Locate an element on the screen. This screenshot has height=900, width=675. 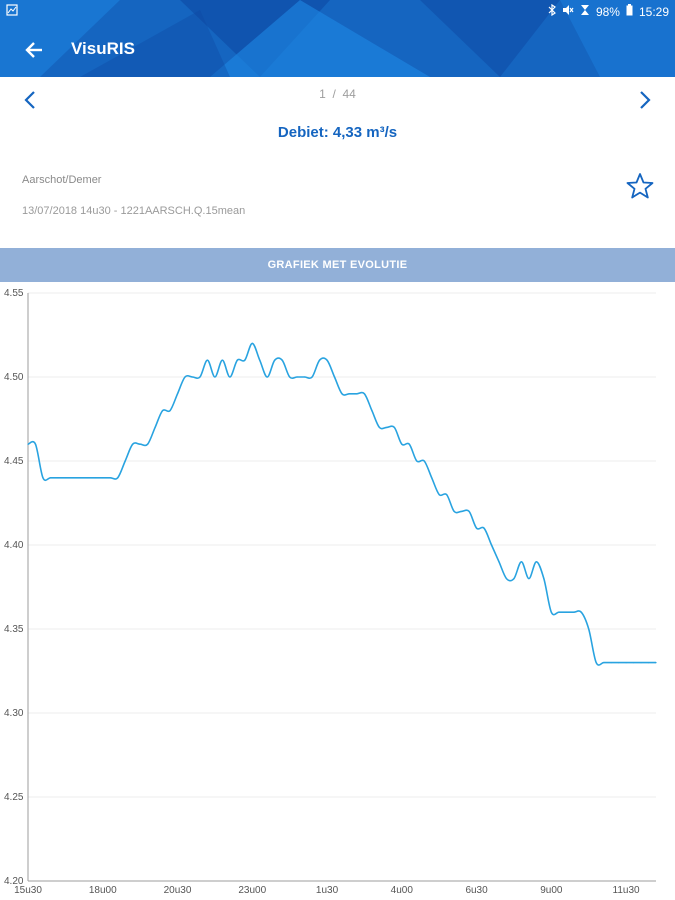
favorite-button is located at coordinates (640, 186).